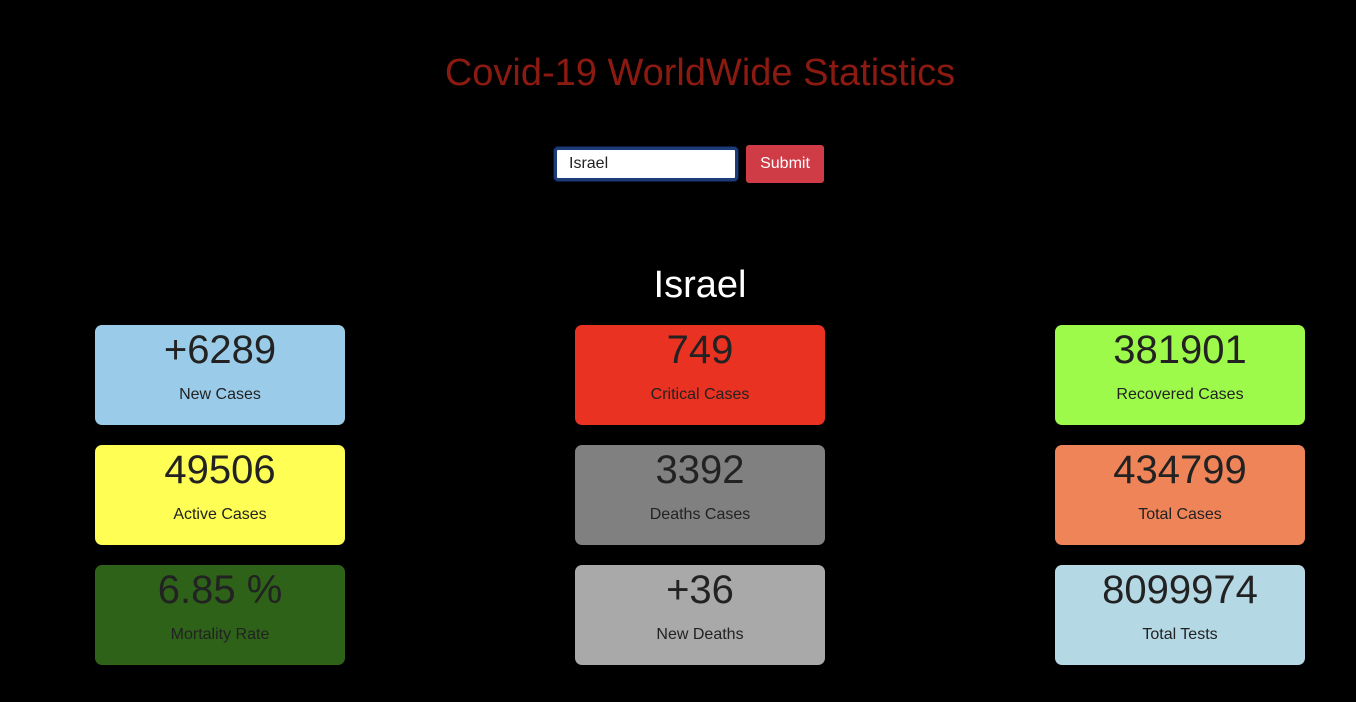 The height and width of the screenshot is (702, 1356). I want to click on card-critical-cases: 749 Critical Cases, so click(700, 375).